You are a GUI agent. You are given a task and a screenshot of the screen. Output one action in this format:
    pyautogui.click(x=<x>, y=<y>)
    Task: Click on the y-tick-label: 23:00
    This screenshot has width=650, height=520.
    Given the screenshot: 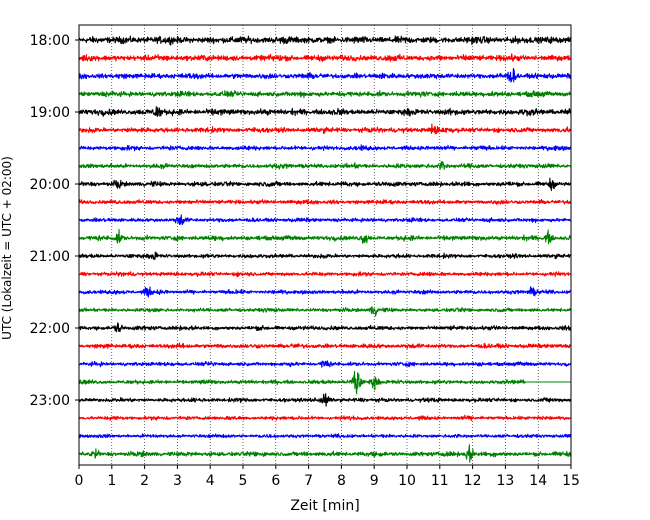 What is the action you would take?
    pyautogui.click(x=50, y=401)
    